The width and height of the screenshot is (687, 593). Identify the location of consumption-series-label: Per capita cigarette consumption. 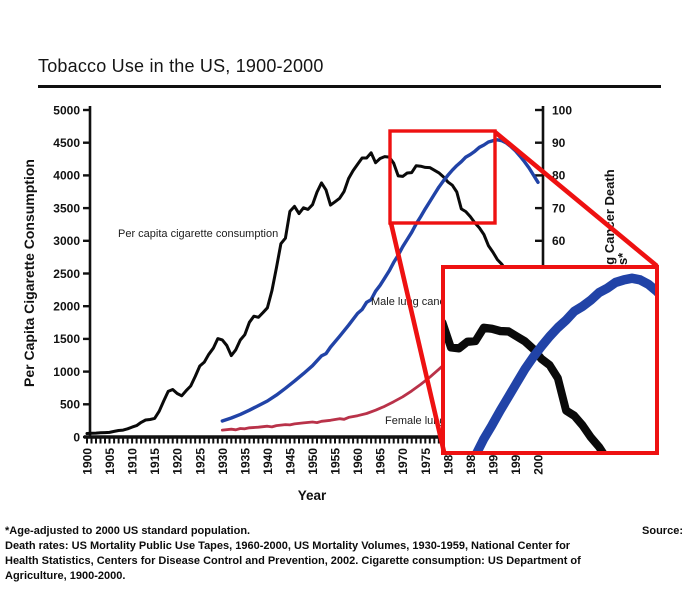
(198, 234).